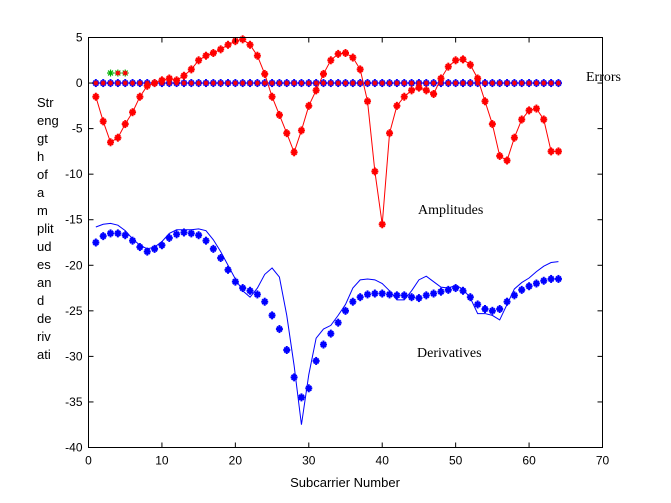 This screenshot has height=503, width=671. What do you see at coordinates (74, 356) in the screenshot?
I see `y-tick-label: -30` at bounding box center [74, 356].